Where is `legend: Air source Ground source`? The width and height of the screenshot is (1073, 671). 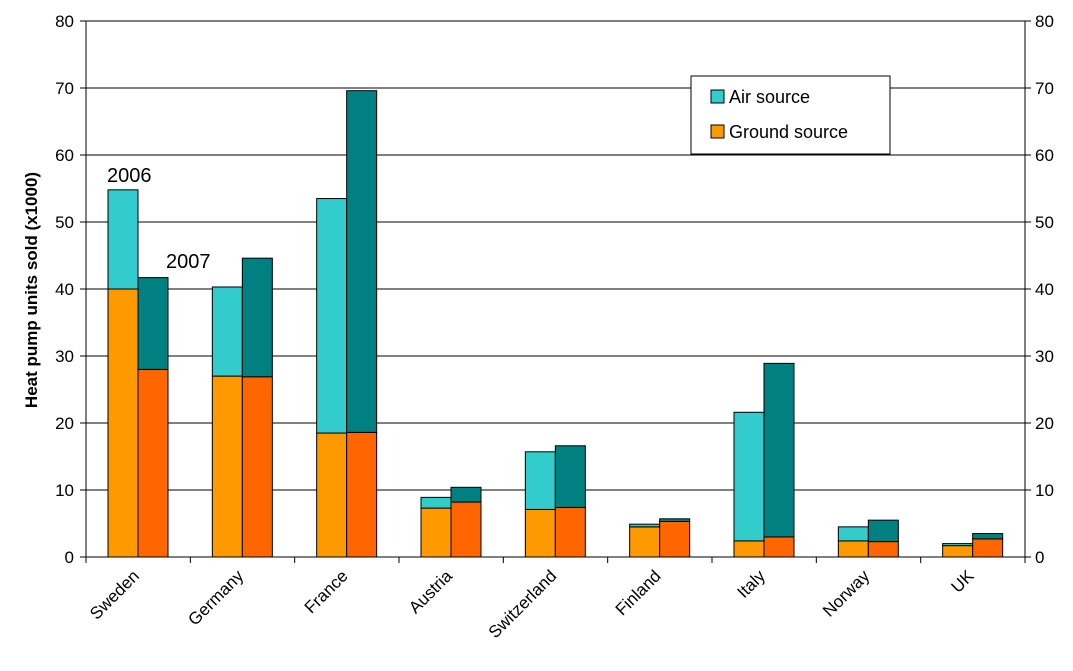
legend: Air source Ground source is located at coordinates (790, 115).